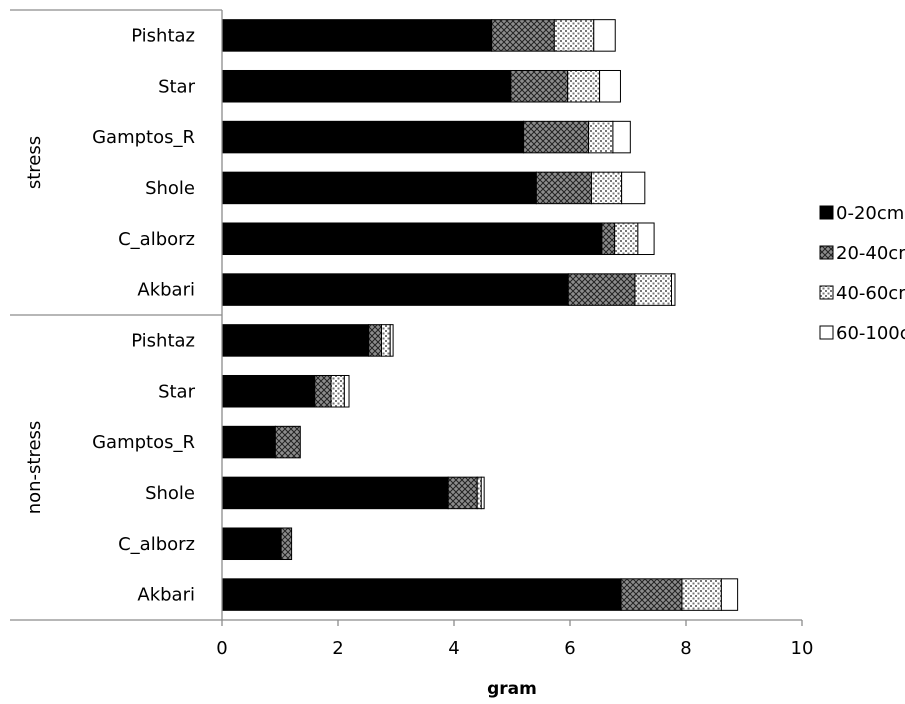 The height and width of the screenshot is (704, 905). Describe the element at coordinates (421, 594) in the screenshot. I see `bar-0-20cm-Akbari-non-stress` at that location.